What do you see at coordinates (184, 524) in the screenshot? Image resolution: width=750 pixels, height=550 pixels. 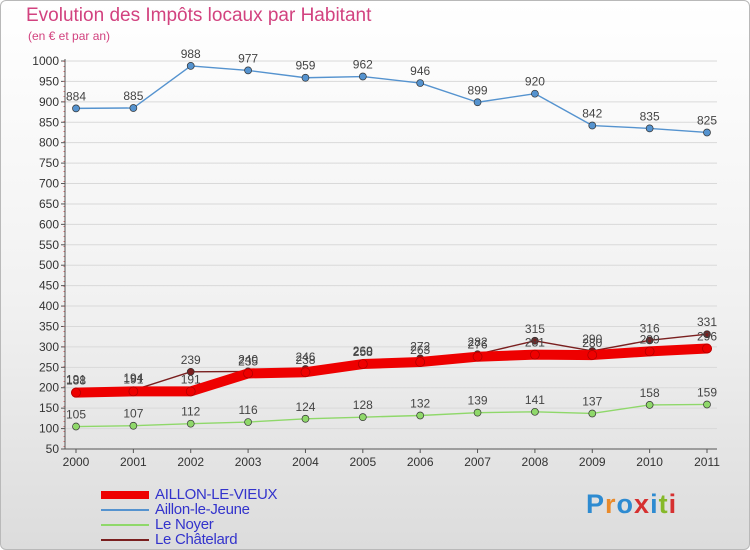 I see `legend-label: Le Noyer` at bounding box center [184, 524].